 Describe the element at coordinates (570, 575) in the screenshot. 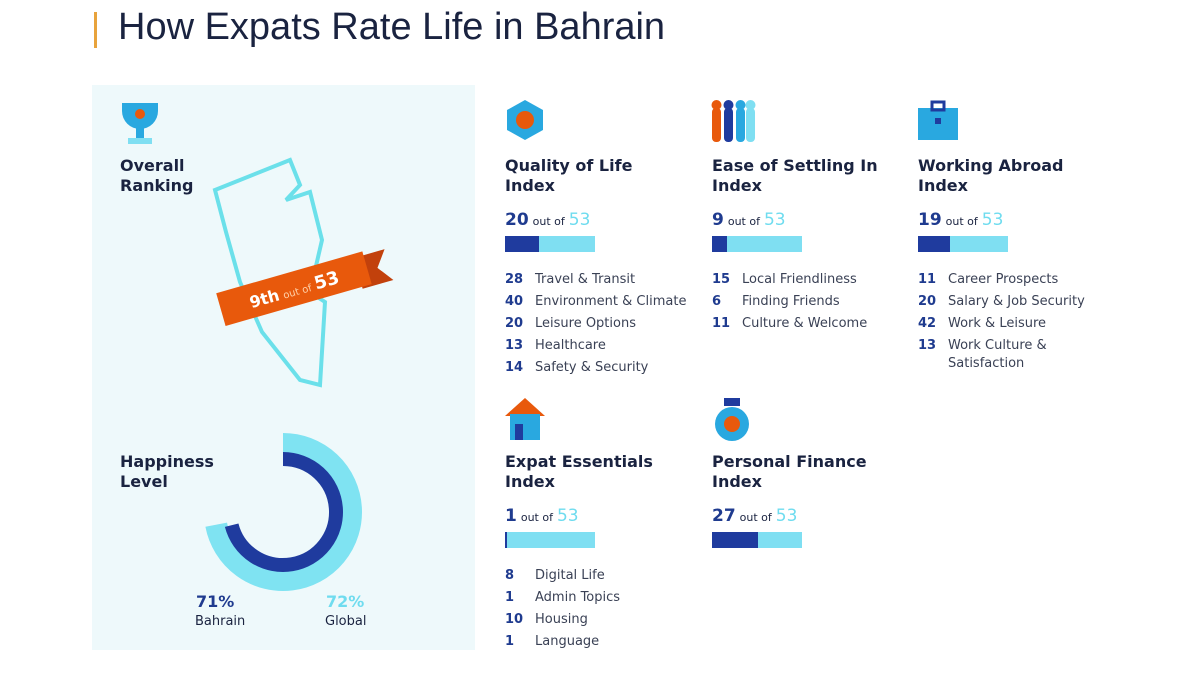

I see `sub-index-label: Digital Life` at that location.